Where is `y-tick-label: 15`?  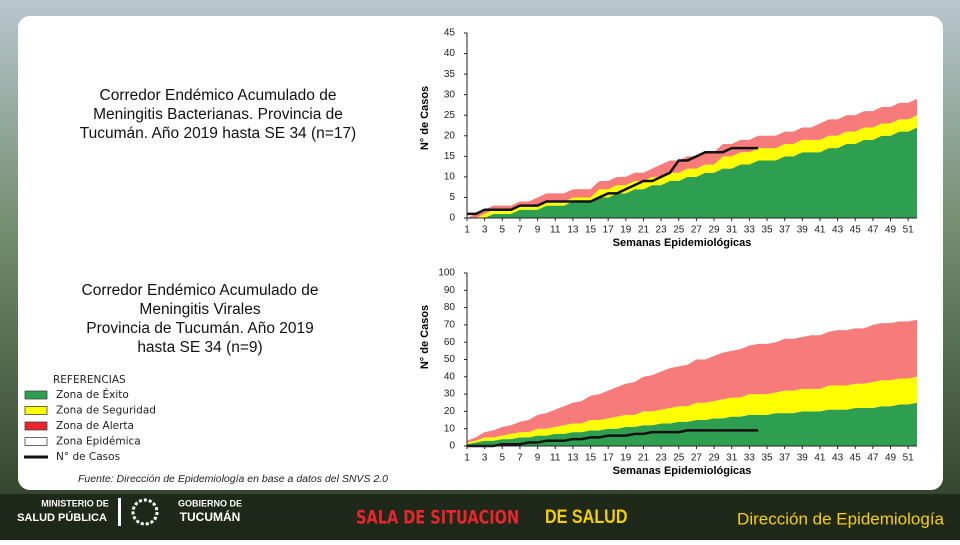 y-tick-label: 15 is located at coordinates (450, 156).